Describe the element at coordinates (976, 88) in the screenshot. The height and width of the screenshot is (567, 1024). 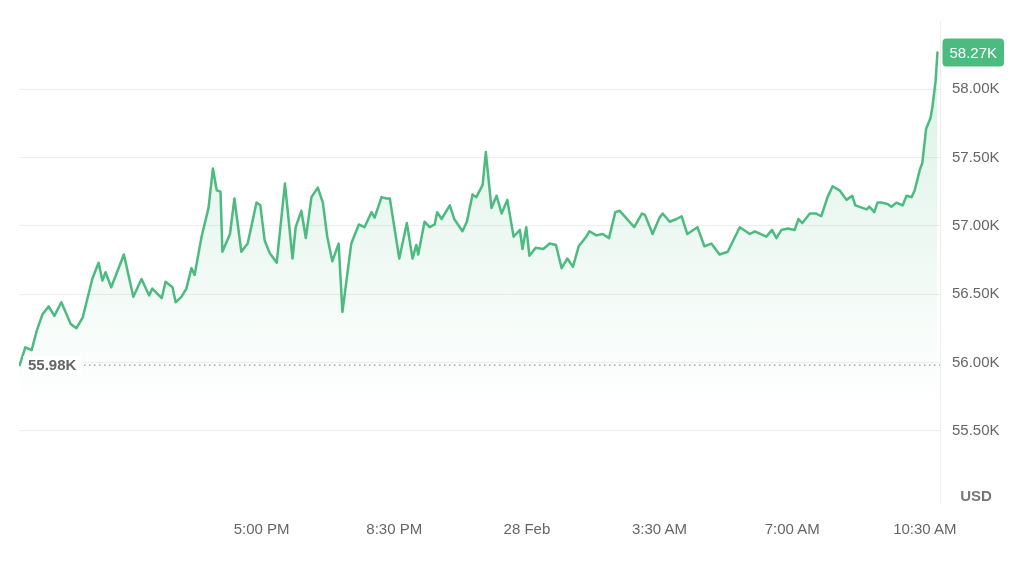
I see `y-tick-label: 58.00K` at that location.